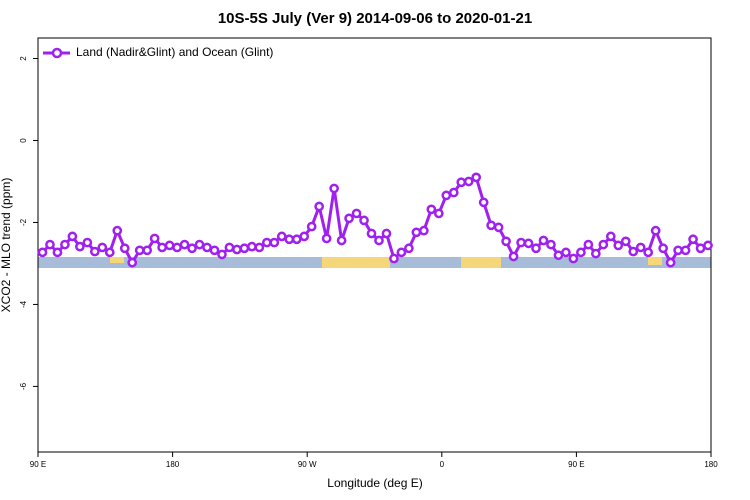 The image size is (750, 500). Describe the element at coordinates (57, 53) in the screenshot. I see `legend-marker` at that location.